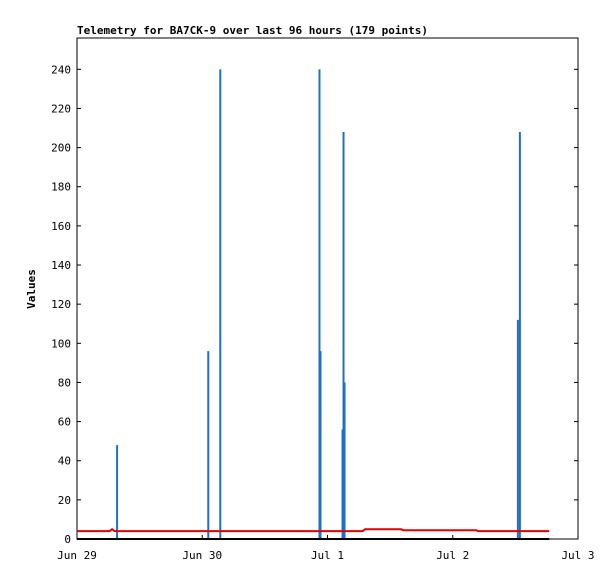 This screenshot has width=615, height=583. Describe the element at coordinates (61, 343) in the screenshot. I see `y-tick-label: 100` at that location.